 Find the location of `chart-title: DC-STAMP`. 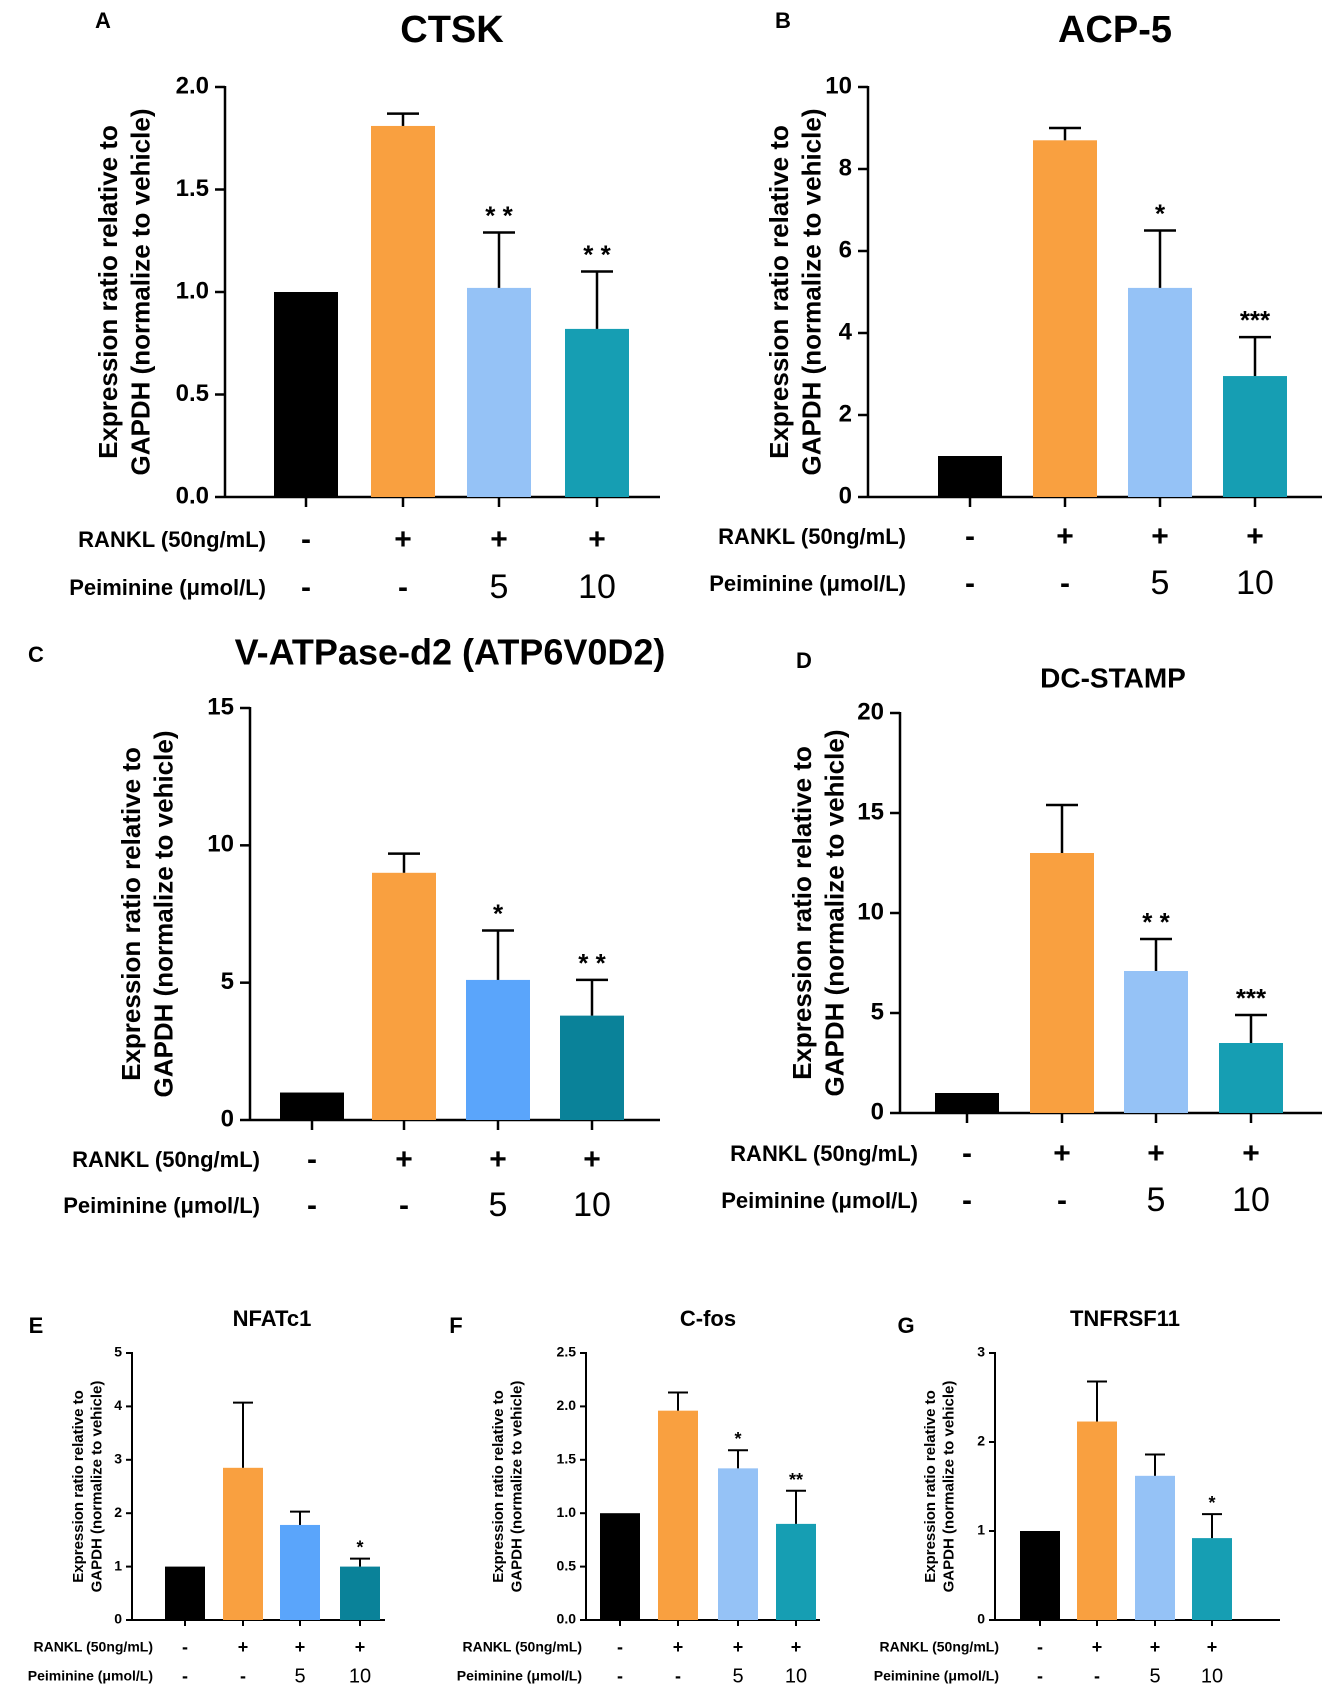

chart-title: DC-STAMP is located at coordinates (1113, 677).